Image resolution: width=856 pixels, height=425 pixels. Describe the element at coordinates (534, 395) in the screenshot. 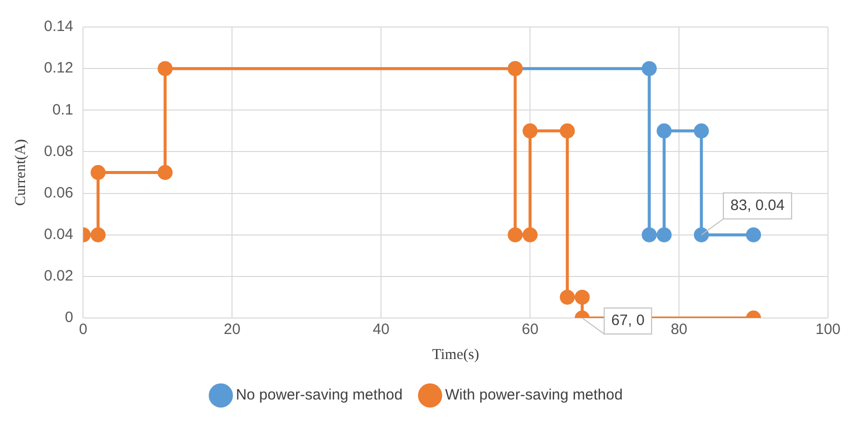

I see `legend-label: With power-saving method` at that location.